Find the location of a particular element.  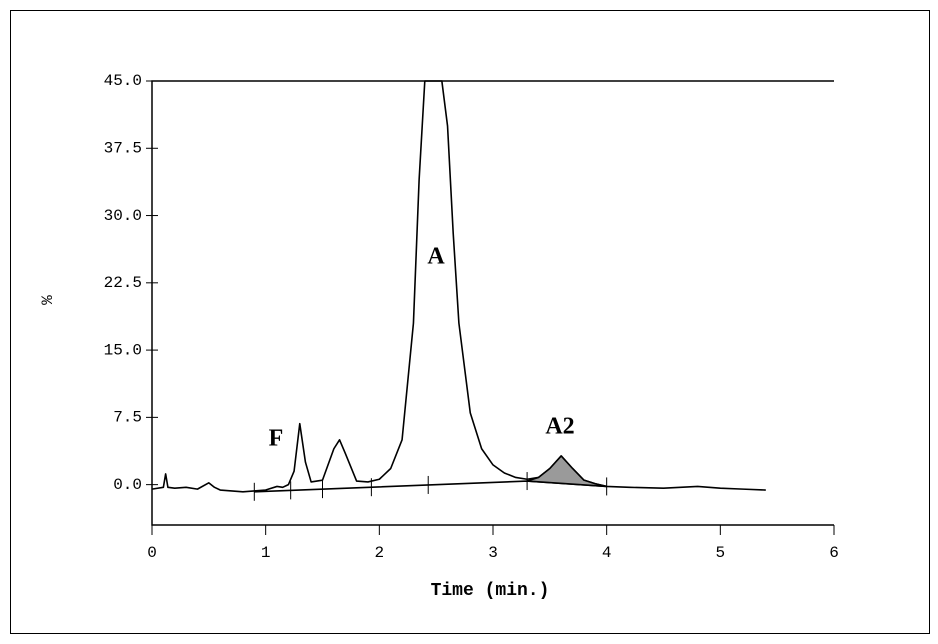

y-tick-label: 15.0 is located at coordinates (123, 350).